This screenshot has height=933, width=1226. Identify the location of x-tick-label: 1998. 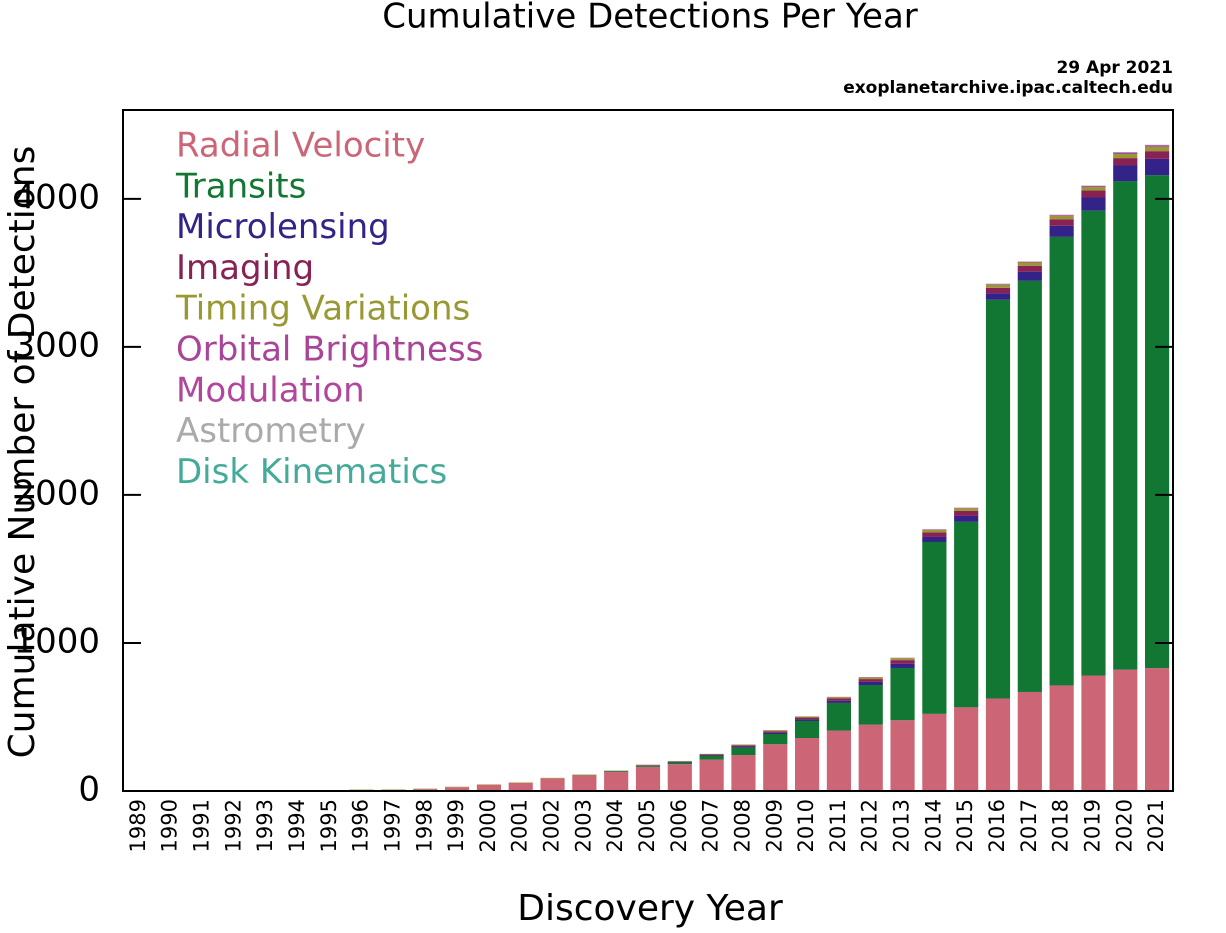
(424, 825).